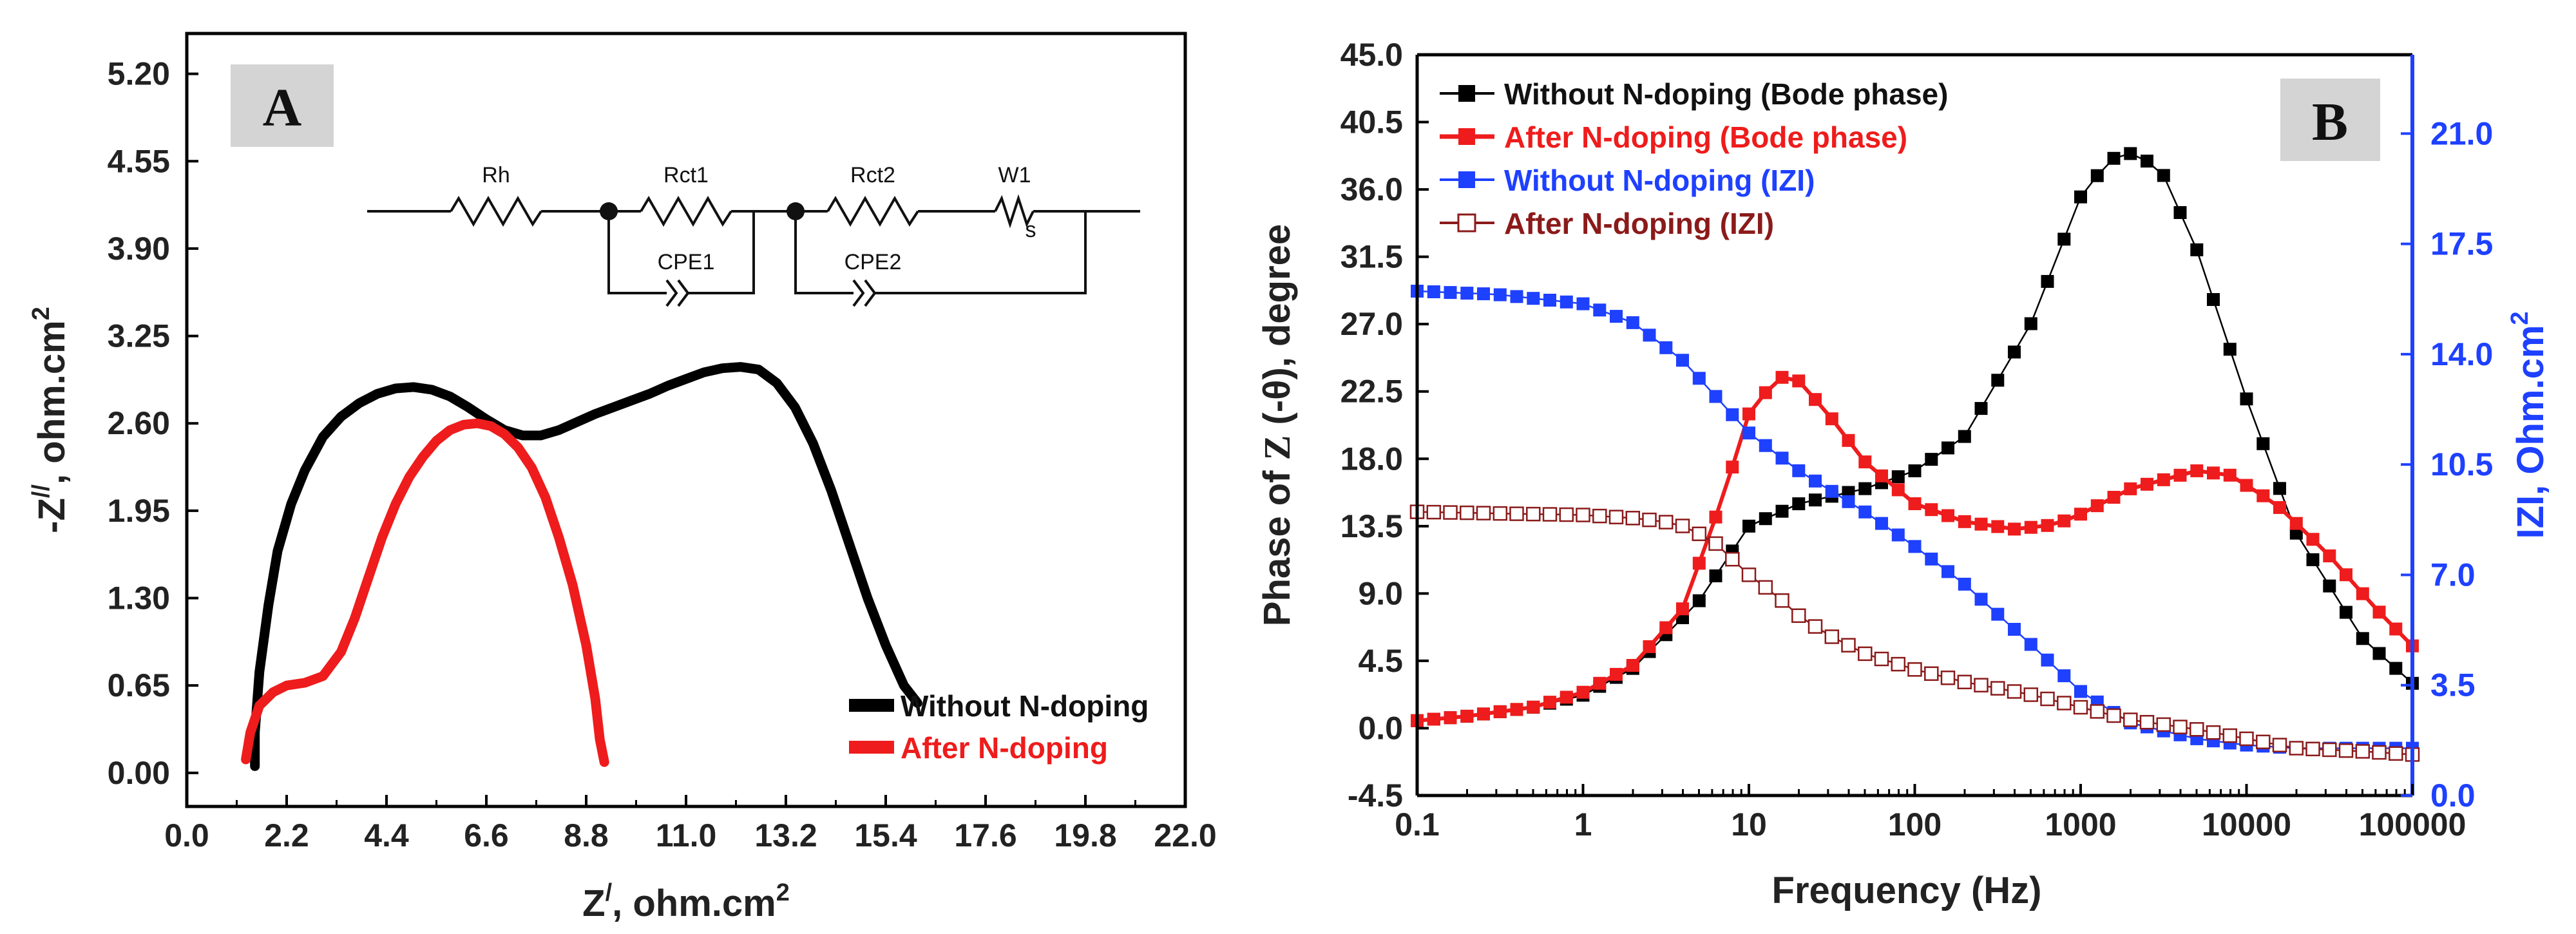 Image resolution: width=2576 pixels, height=934 pixels. Describe the element at coordinates (2246, 824) in the screenshot. I see `panel-b-x-tick-label: 10000` at that location.